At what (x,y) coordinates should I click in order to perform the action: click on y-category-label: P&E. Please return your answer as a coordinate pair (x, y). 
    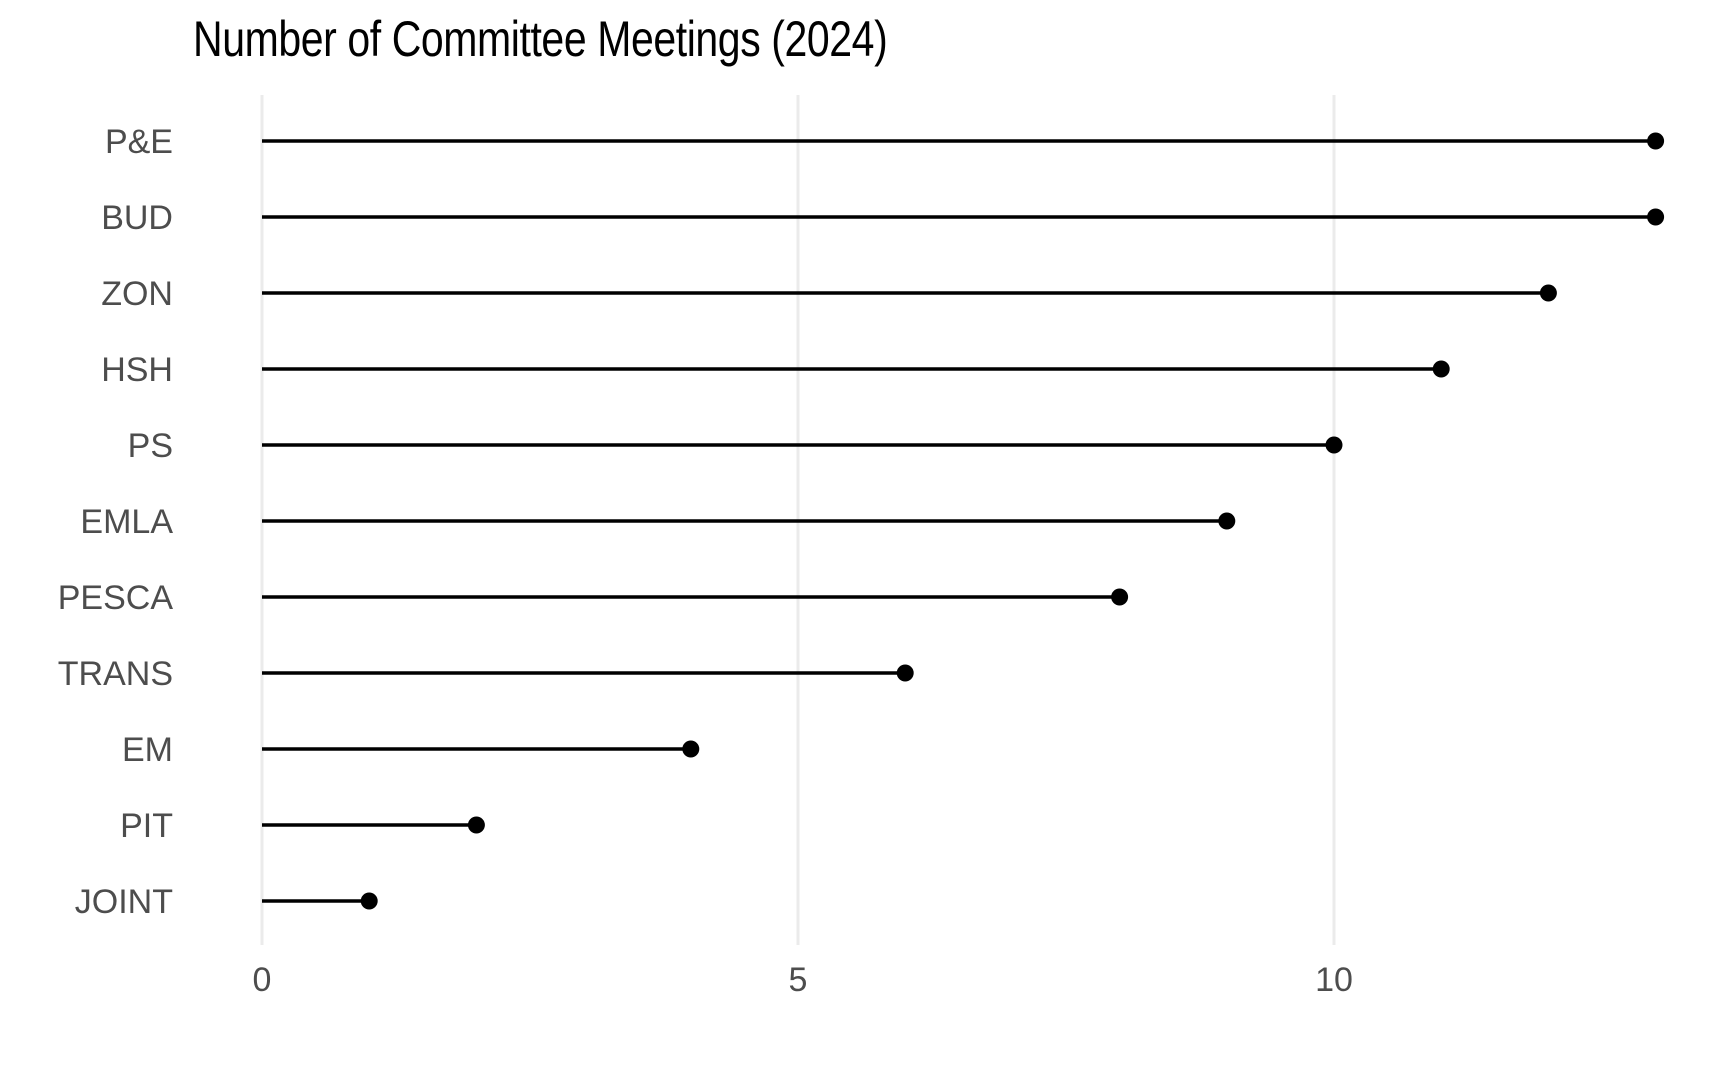
    Looking at the image, I should click on (139, 142).